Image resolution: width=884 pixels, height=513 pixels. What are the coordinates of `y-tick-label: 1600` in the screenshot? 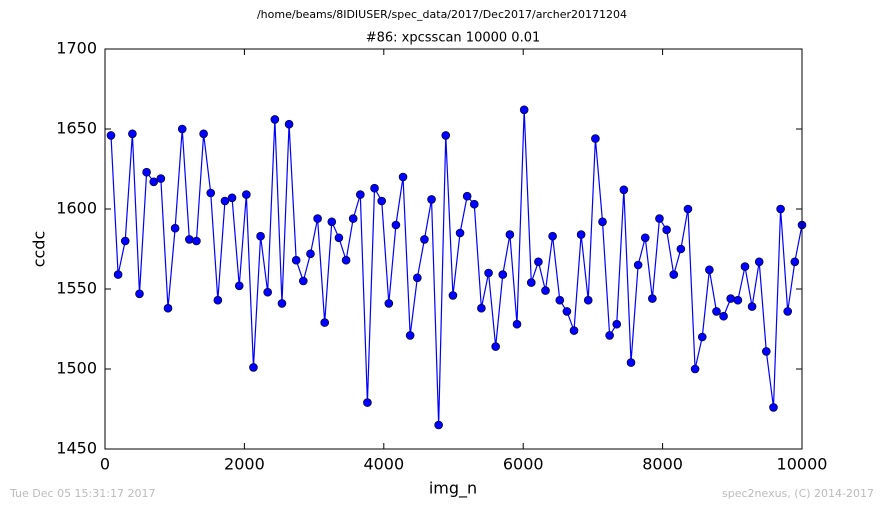 It's located at (76, 208).